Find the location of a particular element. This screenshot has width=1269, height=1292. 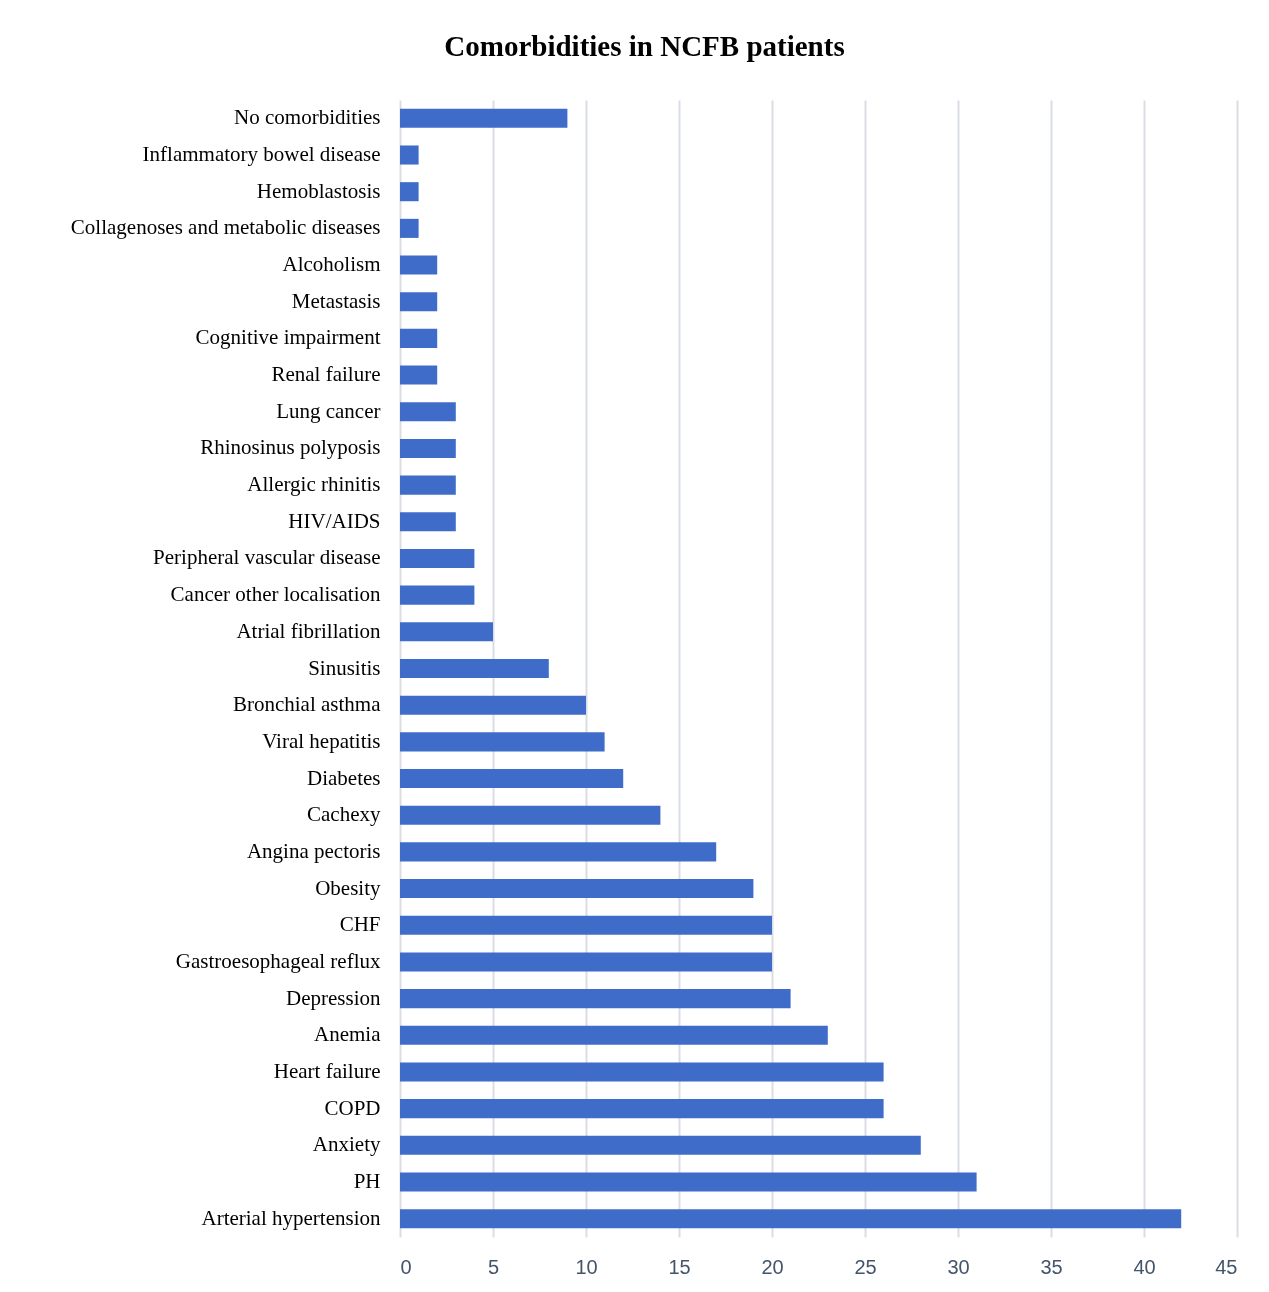

x-tick-label: 15 is located at coordinates (679, 1266).